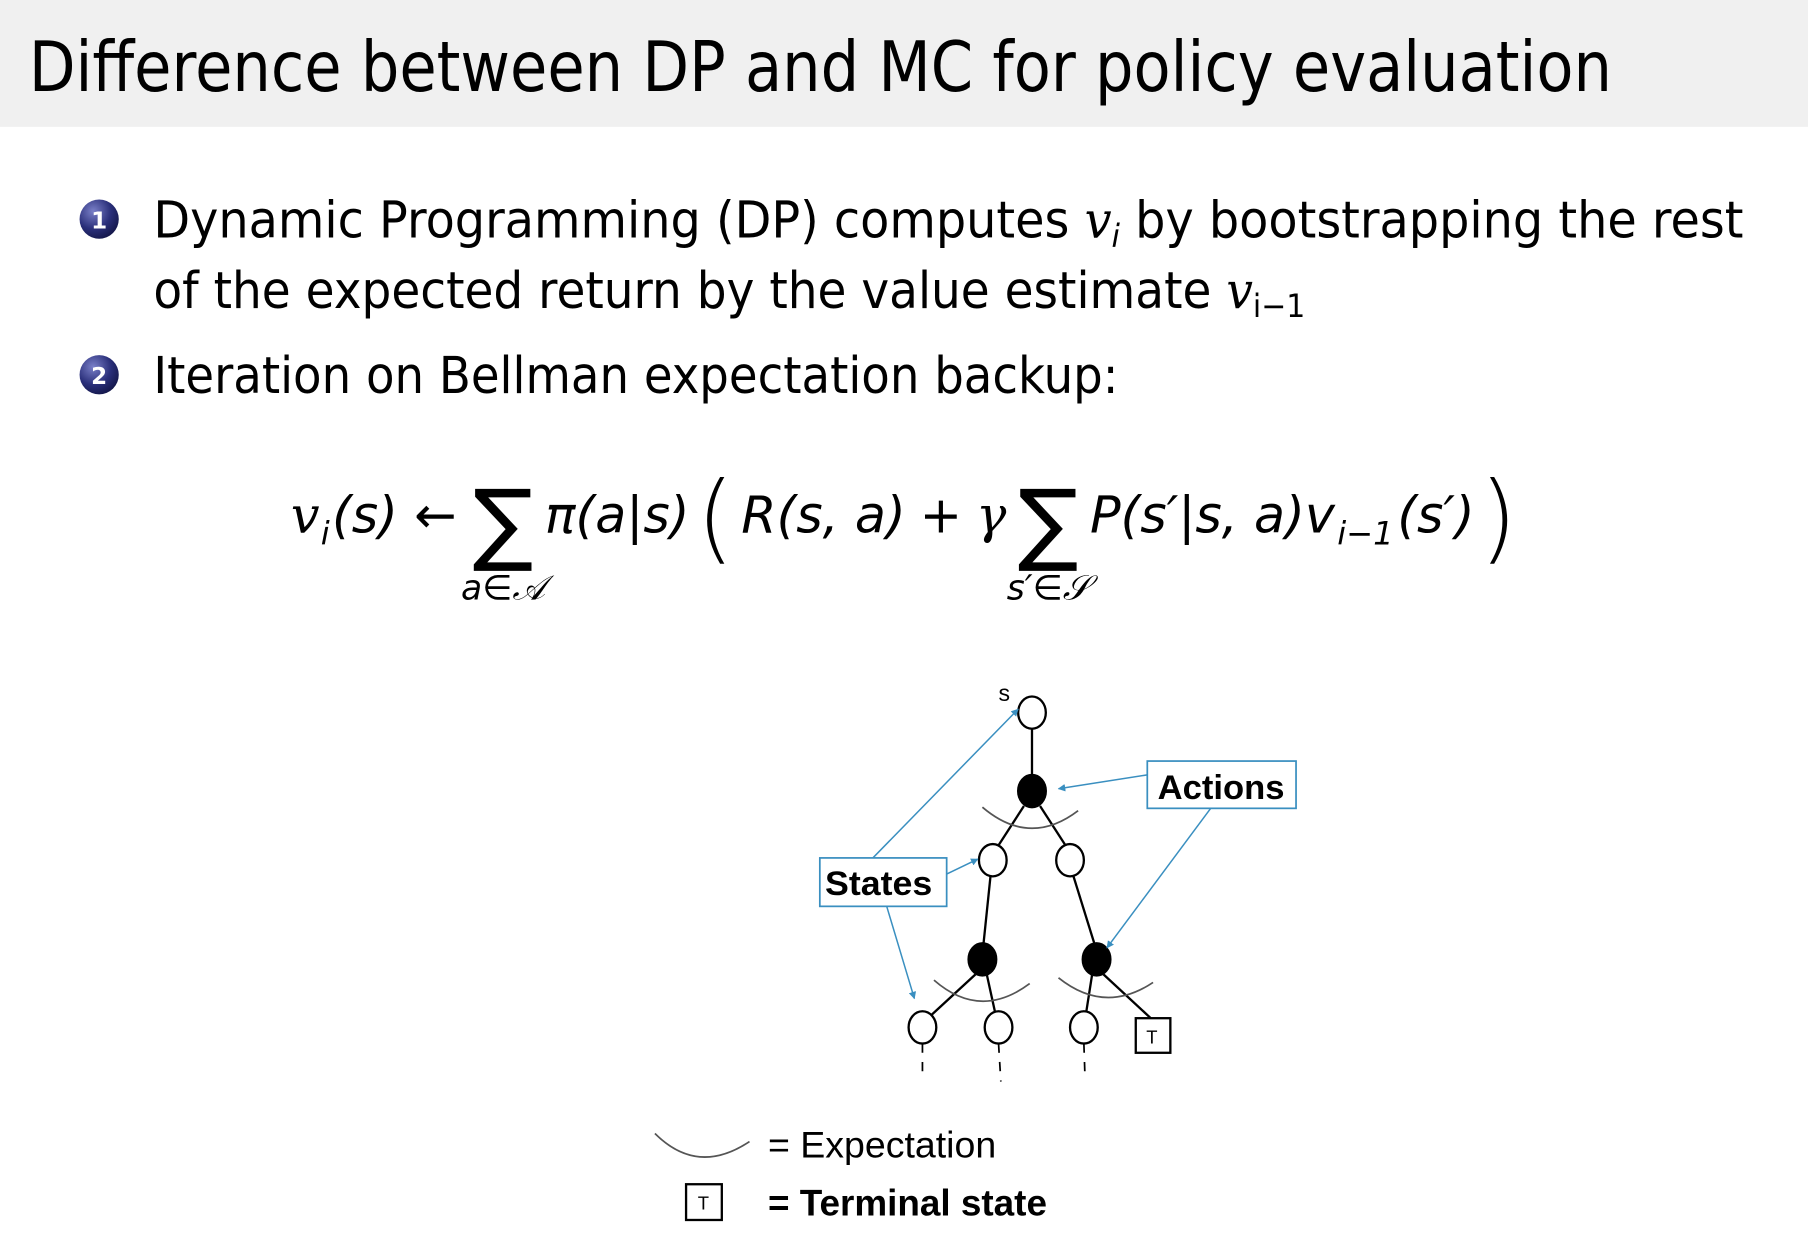 The width and height of the screenshot is (1808, 1250). I want to click on formula-transition: P(s′|s, a)v, so click(1213, 516).